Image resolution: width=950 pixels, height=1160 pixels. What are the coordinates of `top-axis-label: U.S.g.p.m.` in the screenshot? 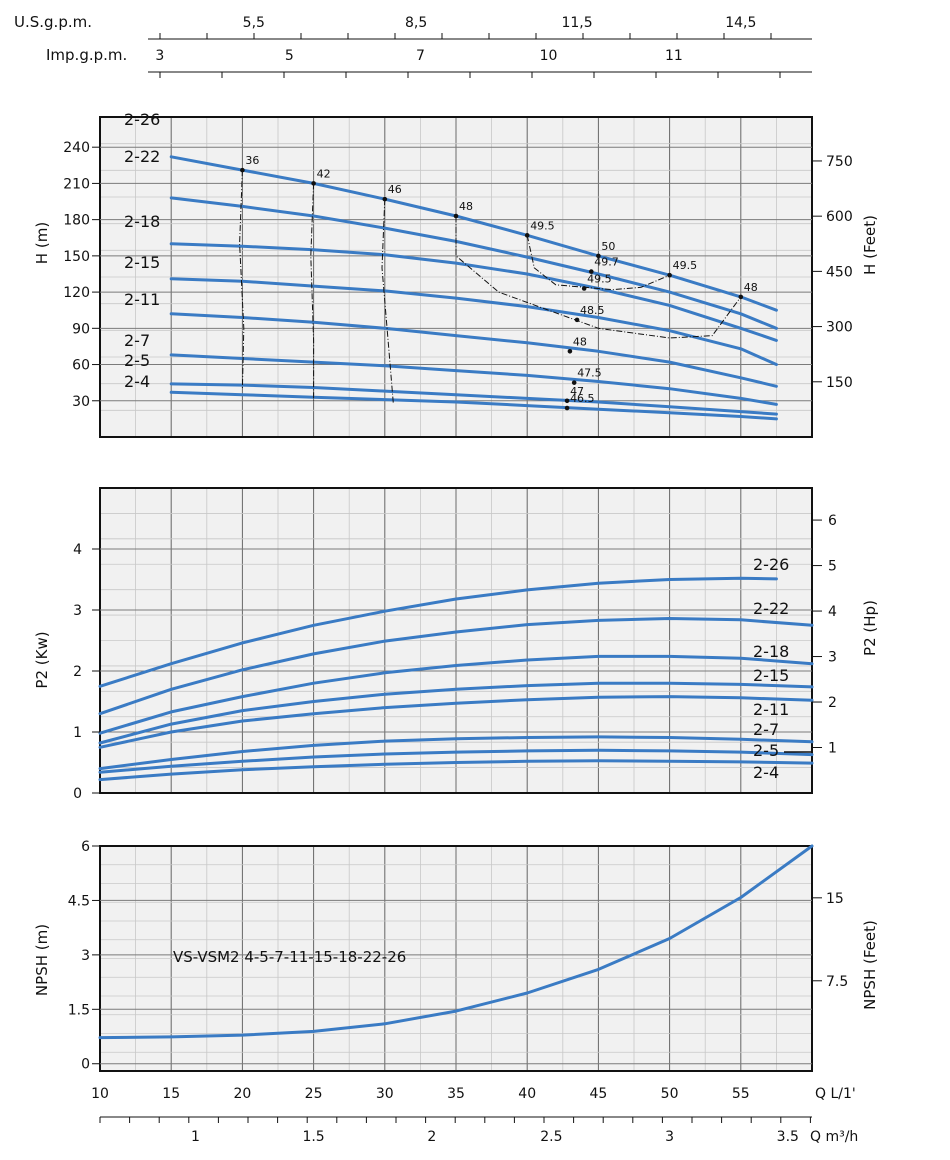 It's located at (53, 22).